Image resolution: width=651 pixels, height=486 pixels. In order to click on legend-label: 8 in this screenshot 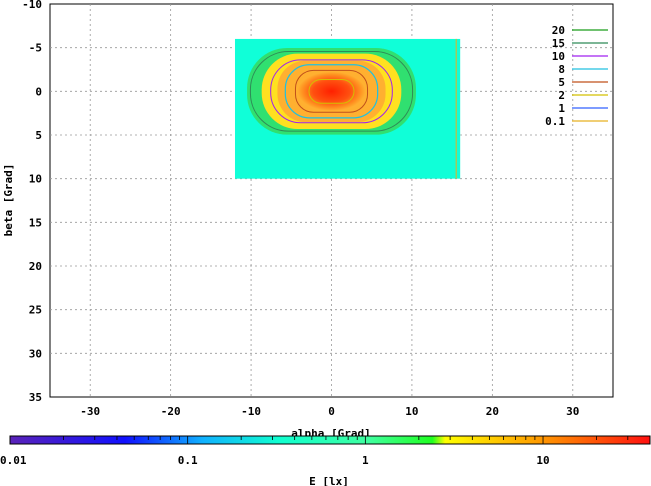, I will do `click(561, 69)`.